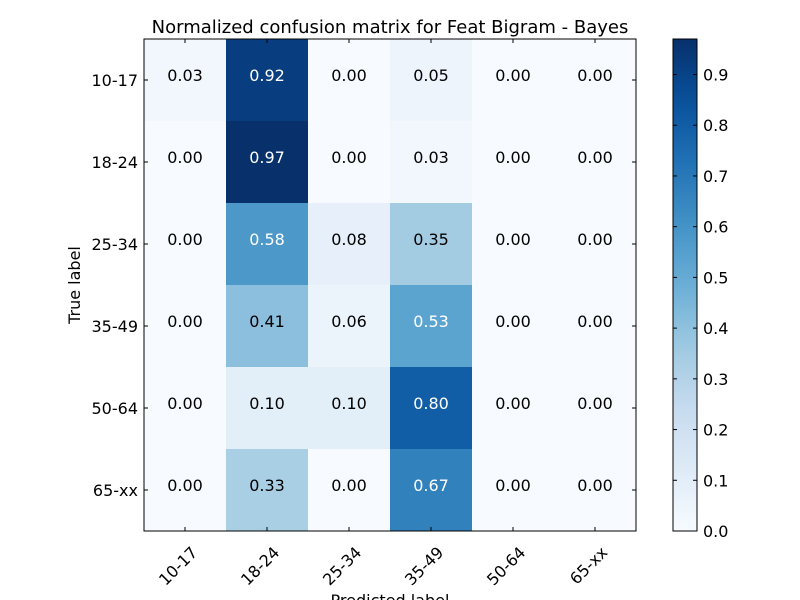 The image size is (800, 600). I want to click on y-tick-label: 65-xx, so click(115, 490).